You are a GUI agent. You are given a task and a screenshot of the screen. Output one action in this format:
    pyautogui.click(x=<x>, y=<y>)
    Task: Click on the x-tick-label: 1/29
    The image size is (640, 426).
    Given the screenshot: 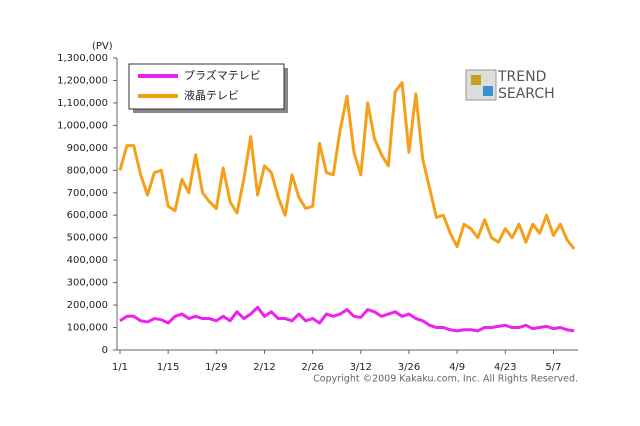 What is the action you would take?
    pyautogui.click(x=216, y=367)
    